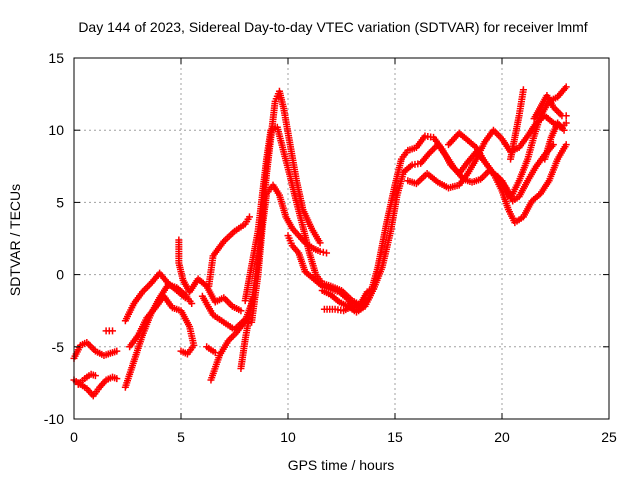 The height and width of the screenshot is (480, 640). What do you see at coordinates (54, 419) in the screenshot?
I see `y-tick-label: -10` at bounding box center [54, 419].